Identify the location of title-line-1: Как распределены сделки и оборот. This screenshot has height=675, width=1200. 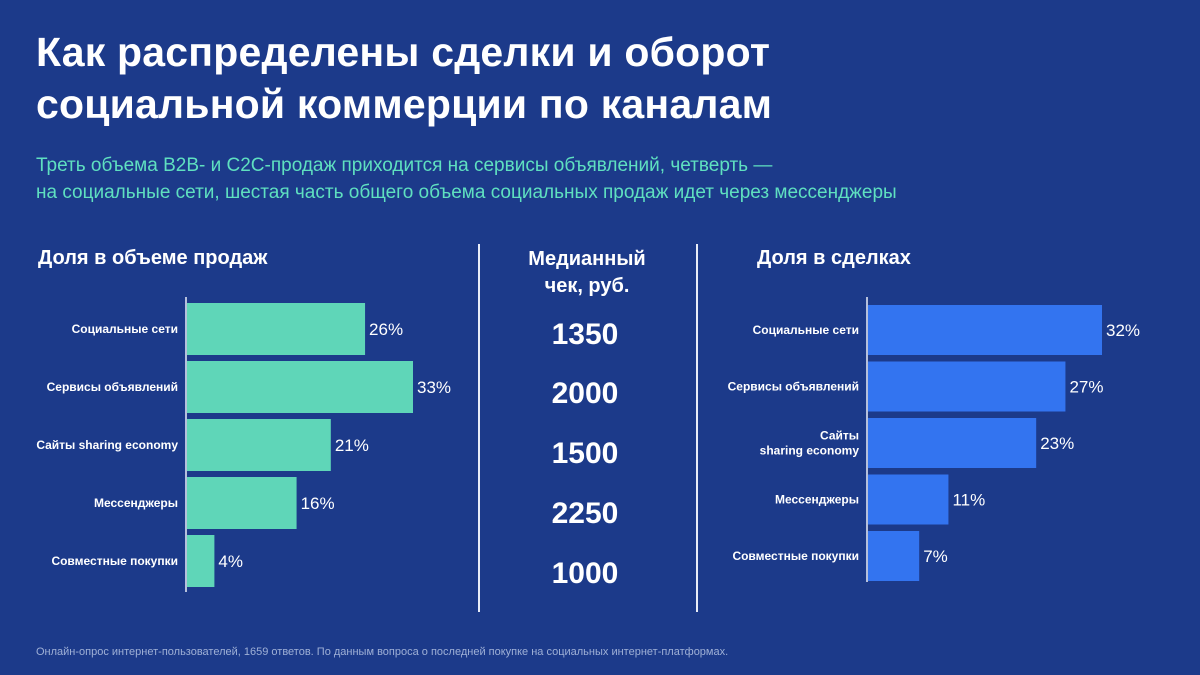
(403, 52).